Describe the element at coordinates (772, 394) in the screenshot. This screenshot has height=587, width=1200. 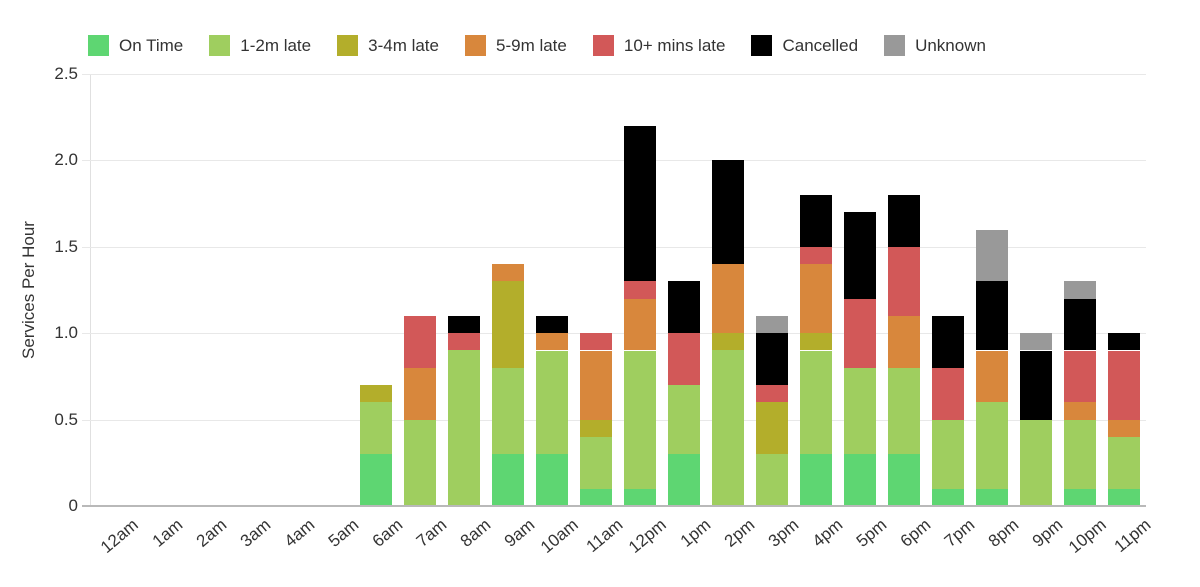
I see `segment-3pm-10-mins-late` at that location.